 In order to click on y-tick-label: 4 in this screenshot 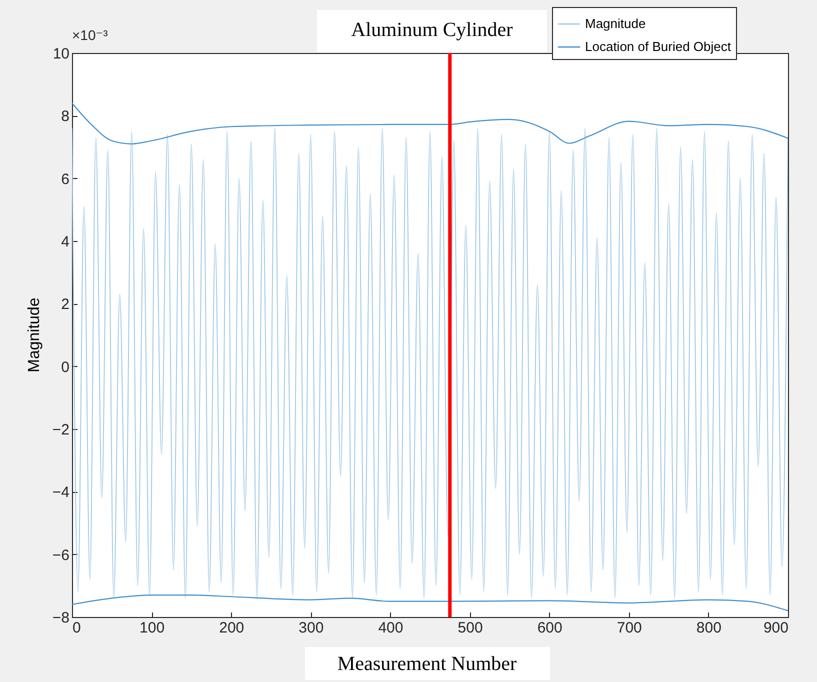, I will do `click(65, 242)`.